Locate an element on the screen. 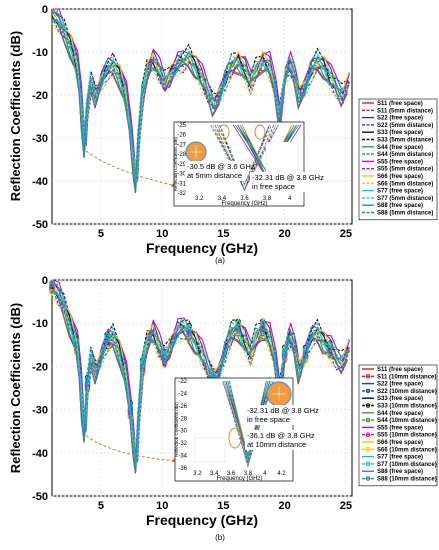  legend-label: S33 (free space) is located at coordinates (400, 399).